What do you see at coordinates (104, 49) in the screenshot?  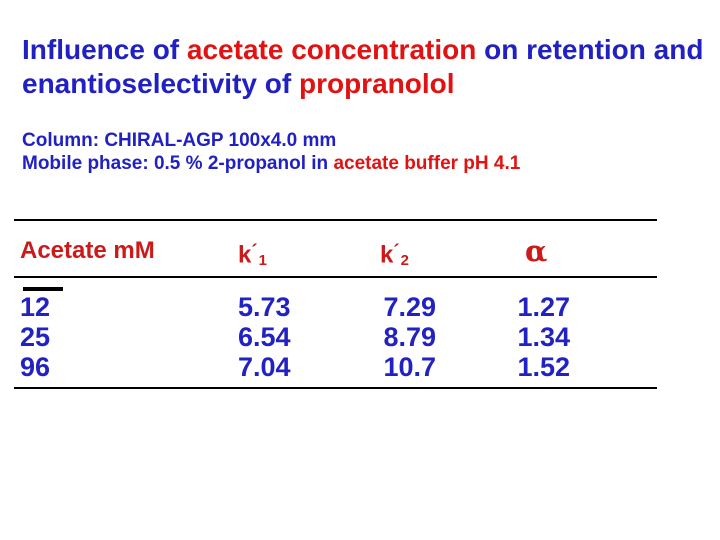 I see `title-segment: Influence of` at bounding box center [104, 49].